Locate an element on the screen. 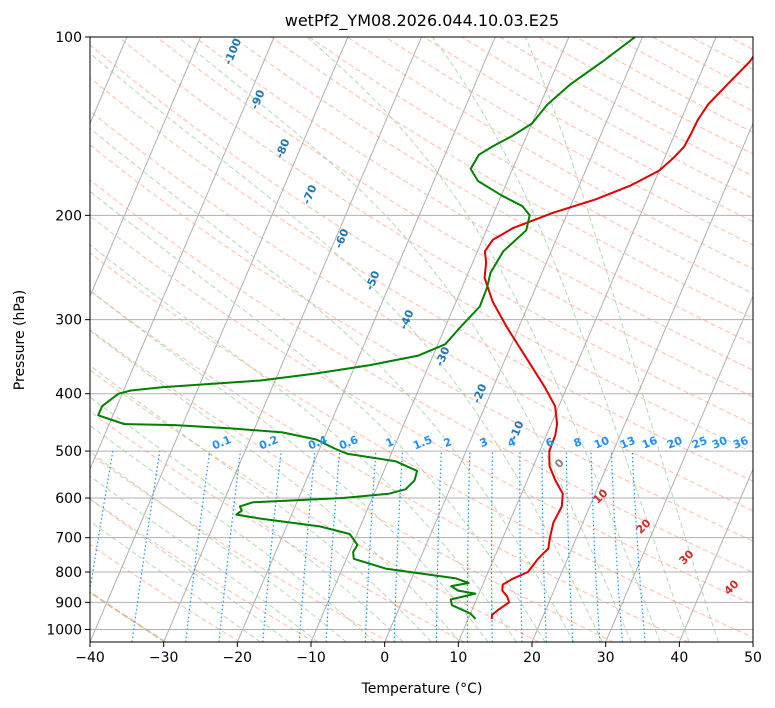 This screenshot has width=775, height=708. y-tick-label: 200 is located at coordinates (68, 216).